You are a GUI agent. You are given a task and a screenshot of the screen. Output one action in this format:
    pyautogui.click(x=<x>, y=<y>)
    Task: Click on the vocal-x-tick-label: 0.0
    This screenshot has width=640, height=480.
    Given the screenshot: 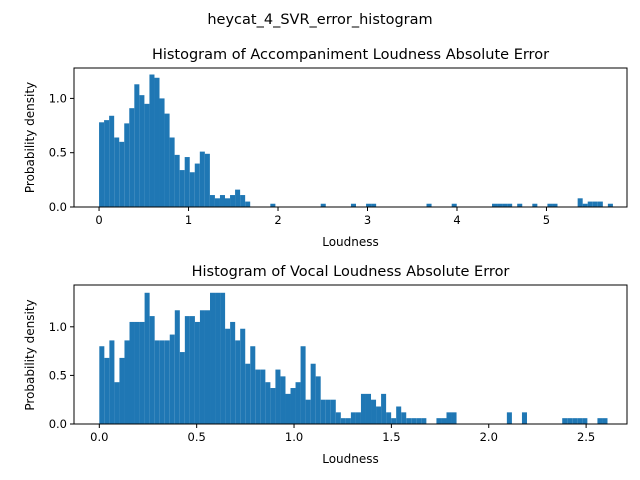 What is the action you would take?
    pyautogui.click(x=99, y=437)
    